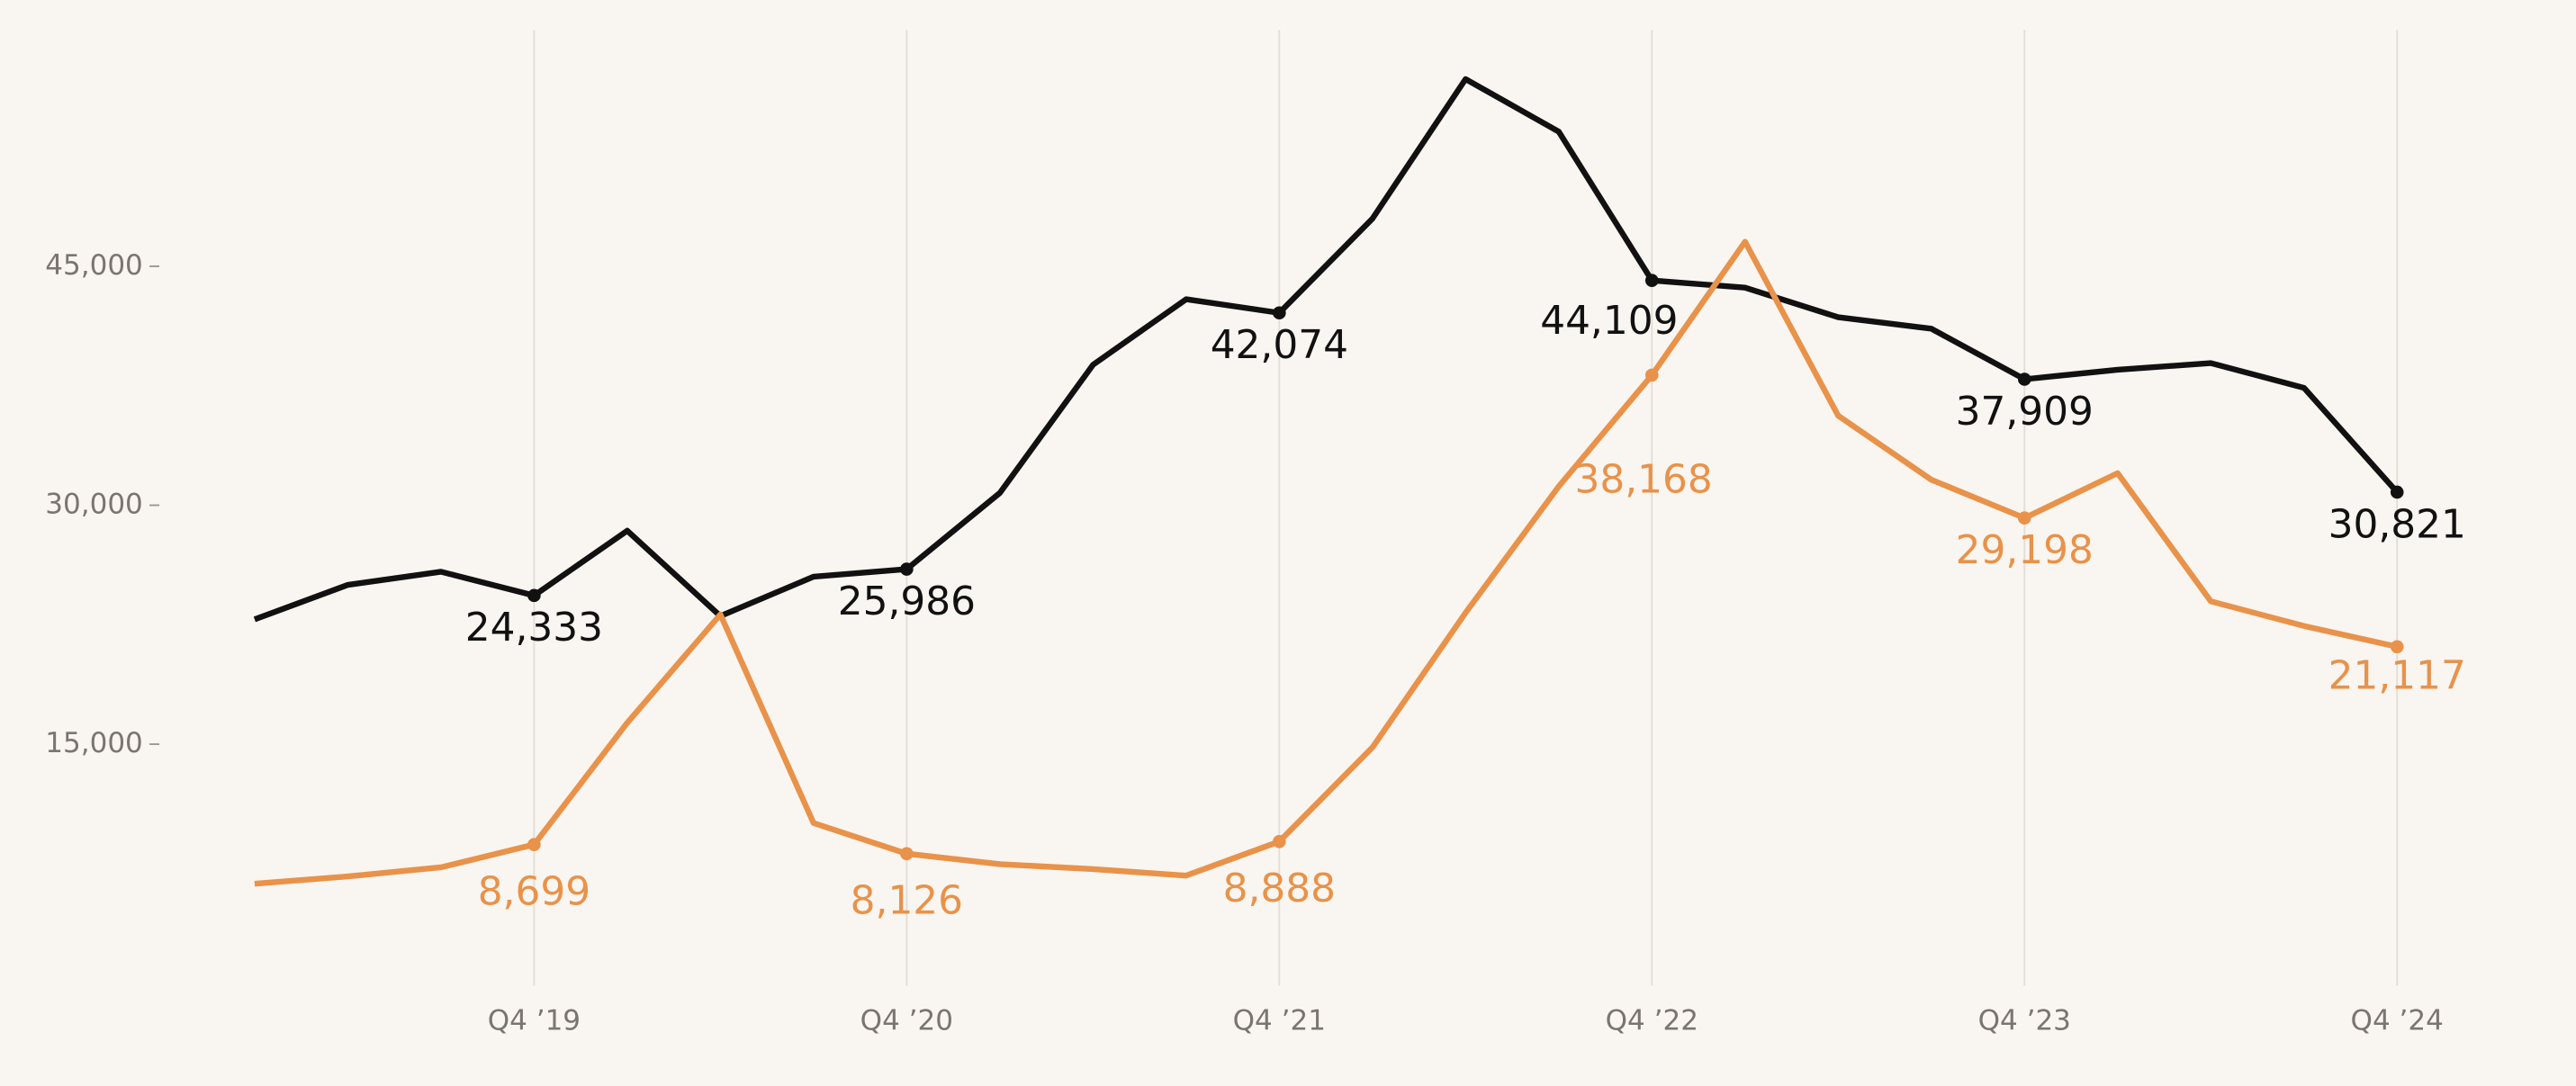 The image size is (2576, 1086). Describe the element at coordinates (1279, 1021) in the screenshot. I see `x-tick-label: Q4 ’21` at that location.